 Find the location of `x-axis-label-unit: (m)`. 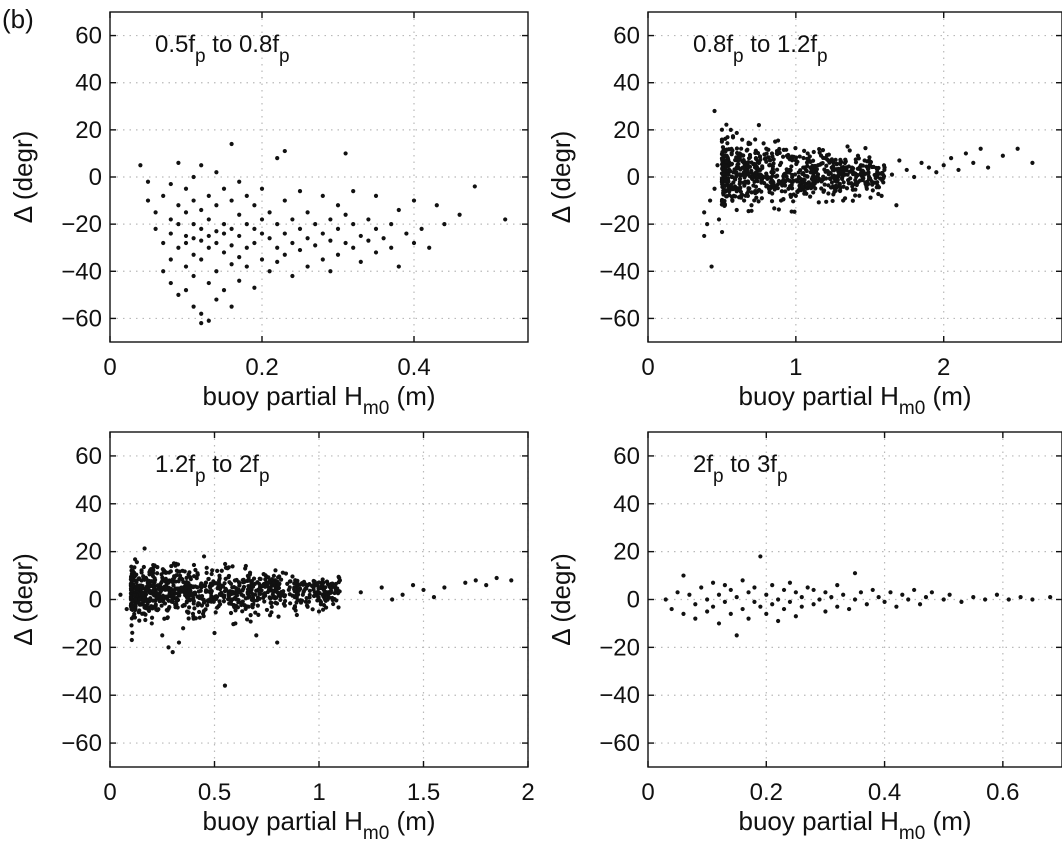

x-axis-label-unit: (m) is located at coordinates (948, 396).